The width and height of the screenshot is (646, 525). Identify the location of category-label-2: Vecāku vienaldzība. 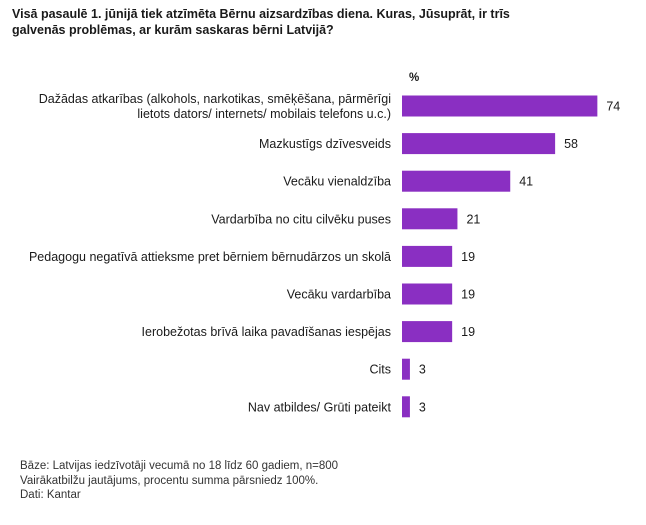
(337, 182).